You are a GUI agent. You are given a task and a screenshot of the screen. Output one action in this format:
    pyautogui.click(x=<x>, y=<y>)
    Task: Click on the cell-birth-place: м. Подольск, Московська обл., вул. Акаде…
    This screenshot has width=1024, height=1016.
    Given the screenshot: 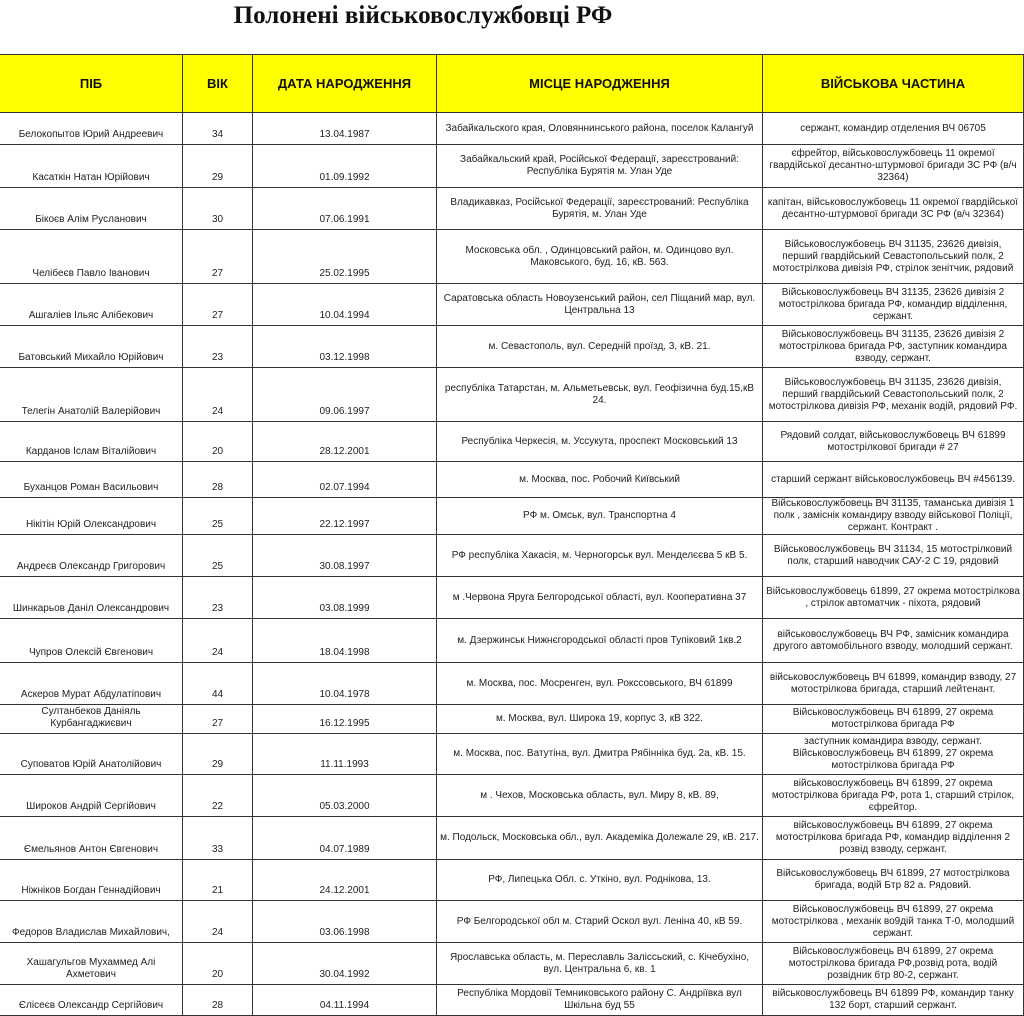 What is the action you would take?
    pyautogui.click(x=599, y=838)
    